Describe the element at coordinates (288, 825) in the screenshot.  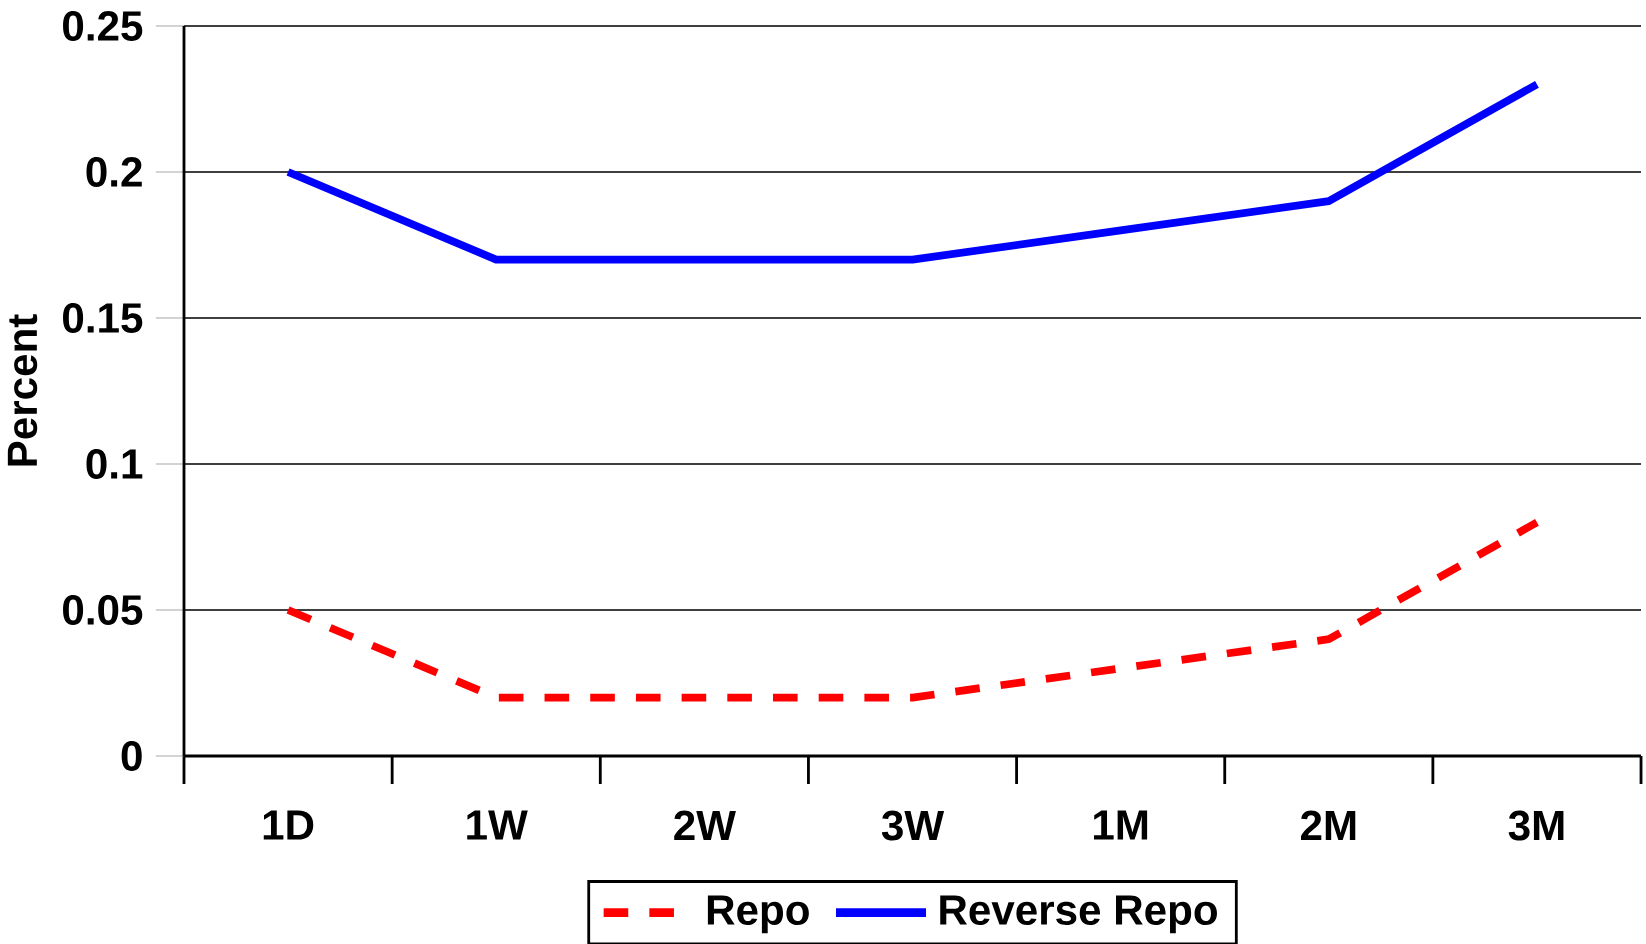
I see `x-tick-label: 1D` at that location.